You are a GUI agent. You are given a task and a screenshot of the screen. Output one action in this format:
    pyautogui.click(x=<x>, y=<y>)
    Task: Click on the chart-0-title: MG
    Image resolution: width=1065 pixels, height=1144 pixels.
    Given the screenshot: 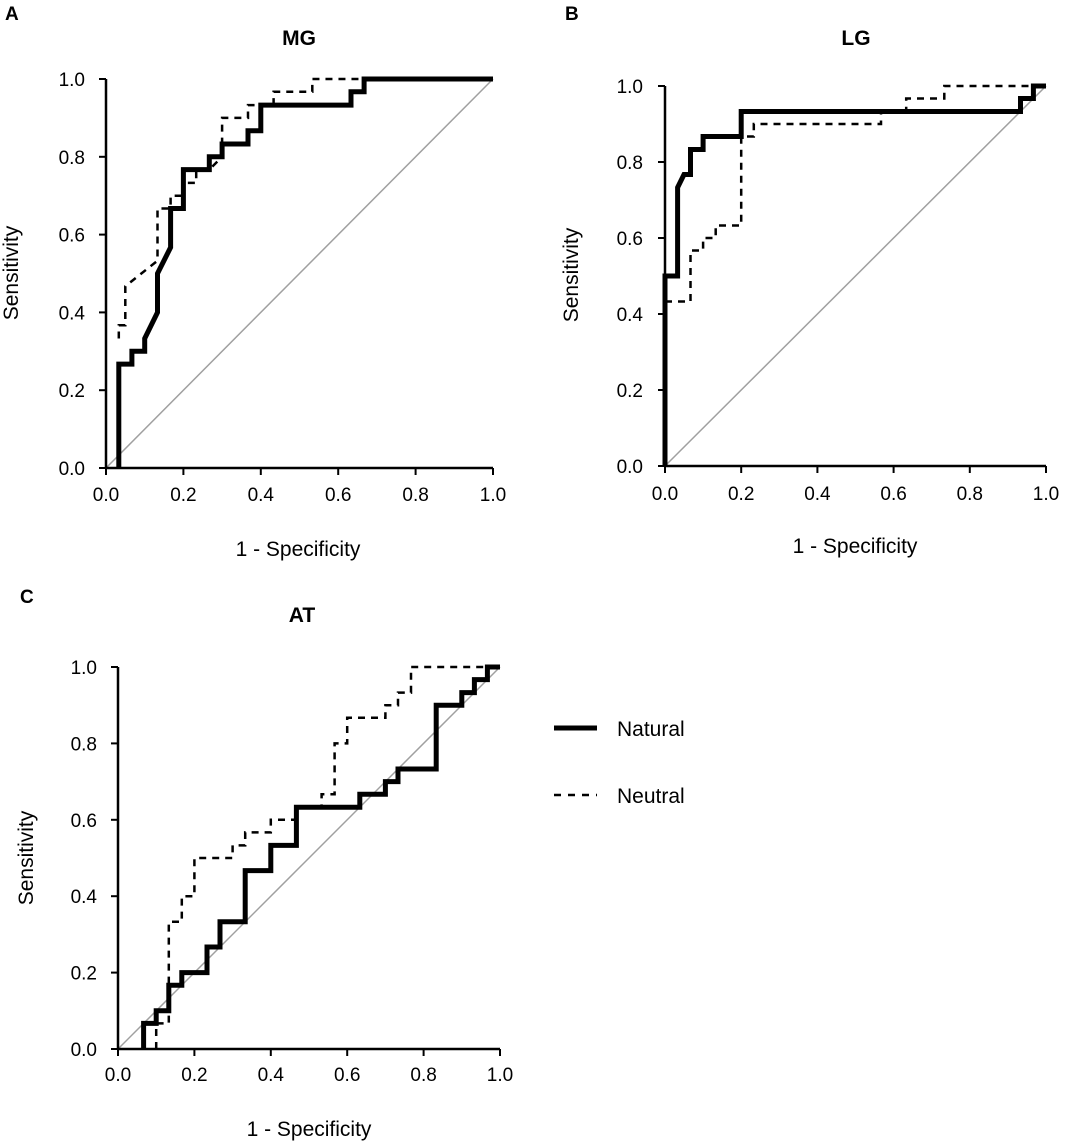 What is the action you would take?
    pyautogui.click(x=299, y=38)
    